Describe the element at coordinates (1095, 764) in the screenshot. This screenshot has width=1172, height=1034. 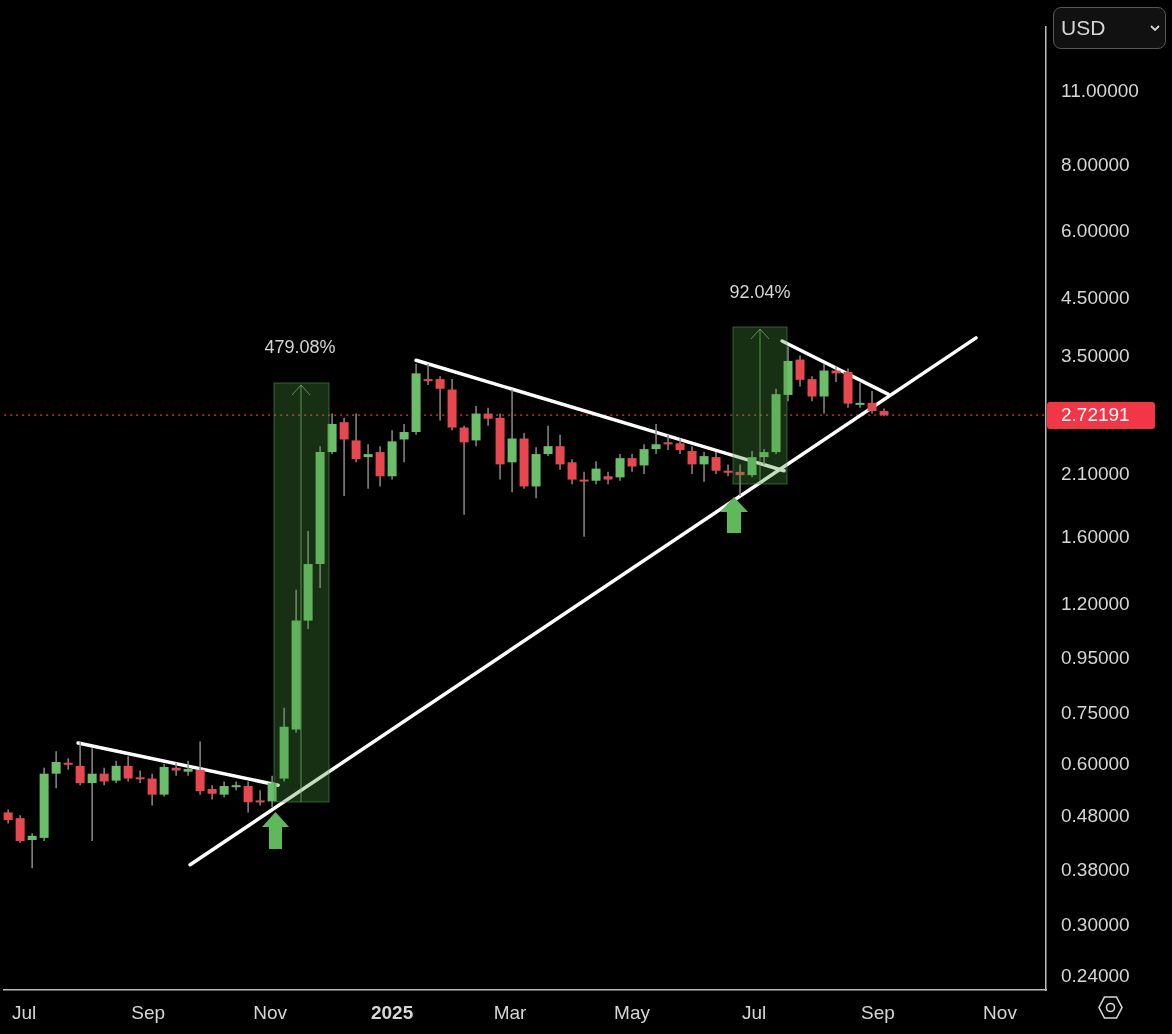
I see `y-tick-label: 0.60000` at that location.